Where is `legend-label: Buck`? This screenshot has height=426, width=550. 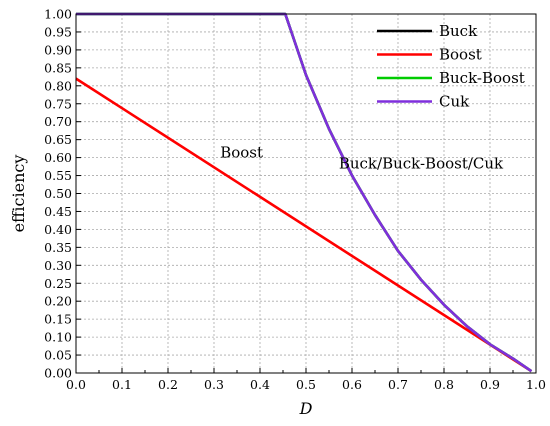 legend-label: Buck is located at coordinates (458, 31).